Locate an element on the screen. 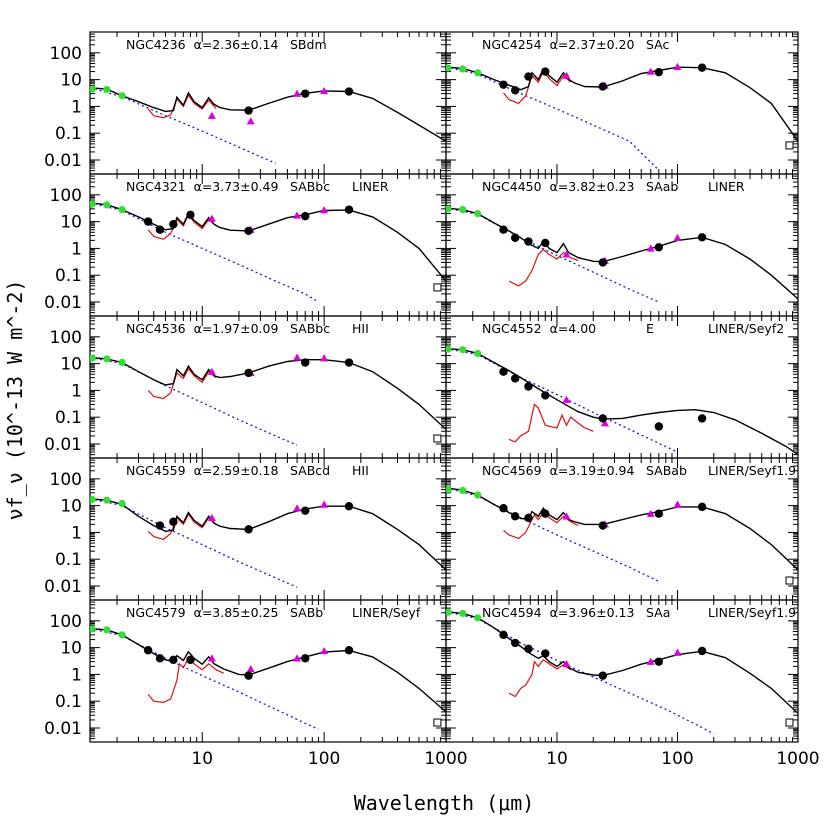  panel-ngc4579: NGC4579 α=3.85±0.25 SABb LINER/Seyf is located at coordinates (268, 671).